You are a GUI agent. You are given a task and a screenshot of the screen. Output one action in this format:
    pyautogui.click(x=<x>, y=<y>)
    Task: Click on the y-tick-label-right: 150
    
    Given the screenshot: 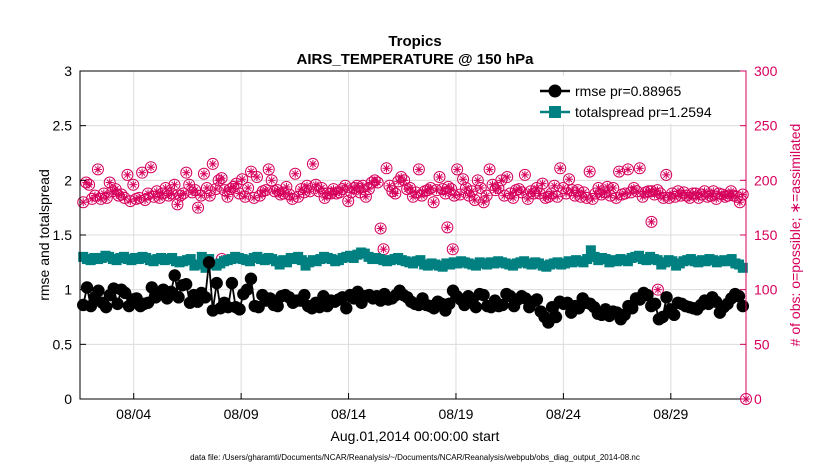 What is the action you would take?
    pyautogui.click(x=766, y=235)
    